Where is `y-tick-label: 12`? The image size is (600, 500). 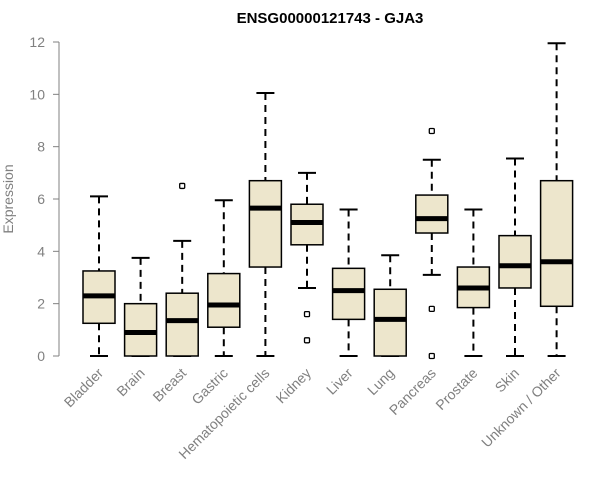
y-tick-label: 12 is located at coordinates (37, 42).